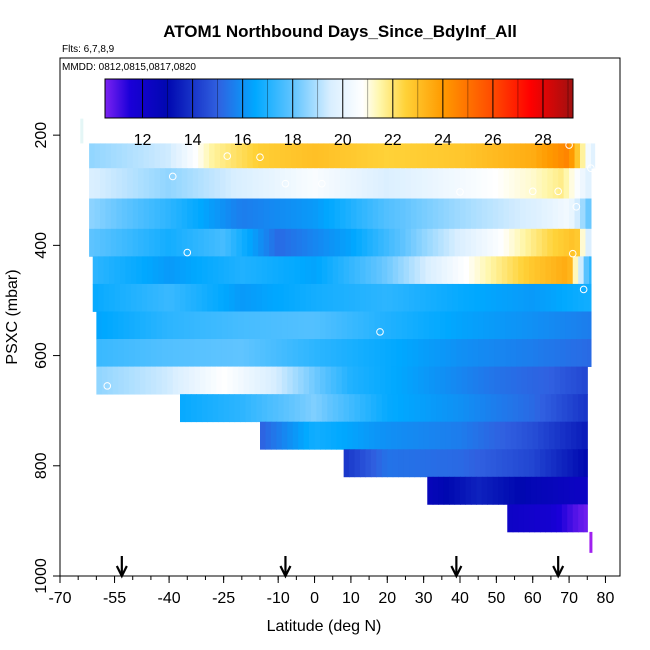  I want to click on edge-marker, so click(591, 542).